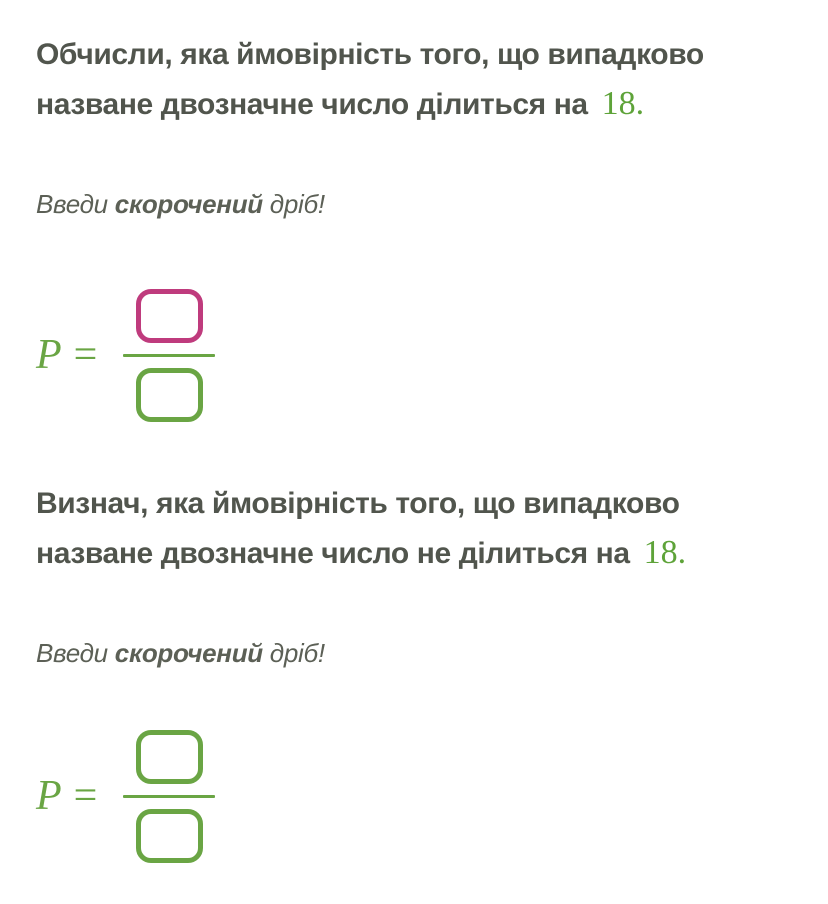 This screenshot has height=904, width=828. What do you see at coordinates (333, 553) in the screenshot?
I see `question-line-2: назване двозначне число не ділиться на` at bounding box center [333, 553].